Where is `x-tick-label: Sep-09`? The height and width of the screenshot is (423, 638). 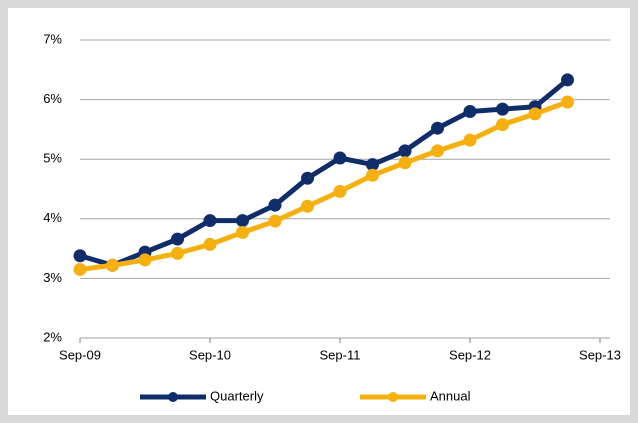
x-tick-label: Sep-09 is located at coordinates (80, 354).